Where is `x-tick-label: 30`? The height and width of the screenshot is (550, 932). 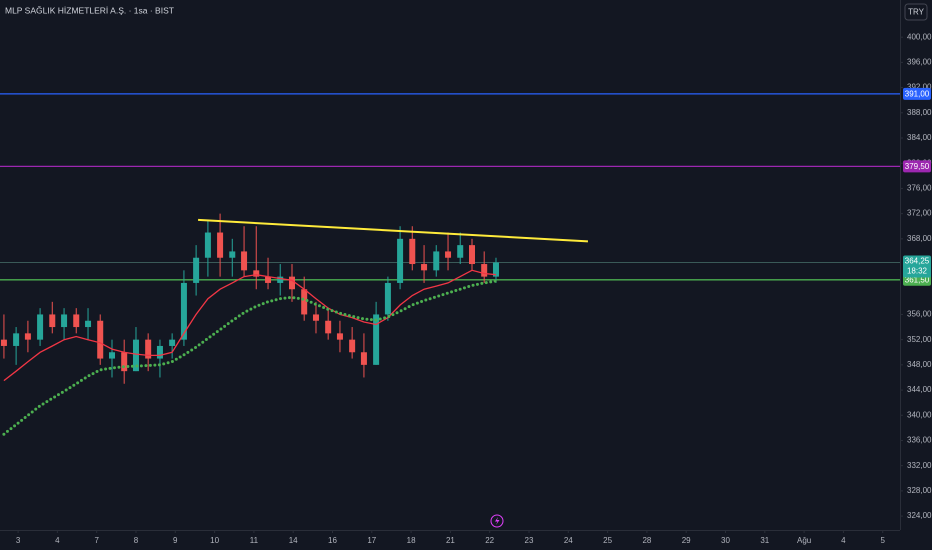
x-tick-label: 30 is located at coordinates (725, 540).